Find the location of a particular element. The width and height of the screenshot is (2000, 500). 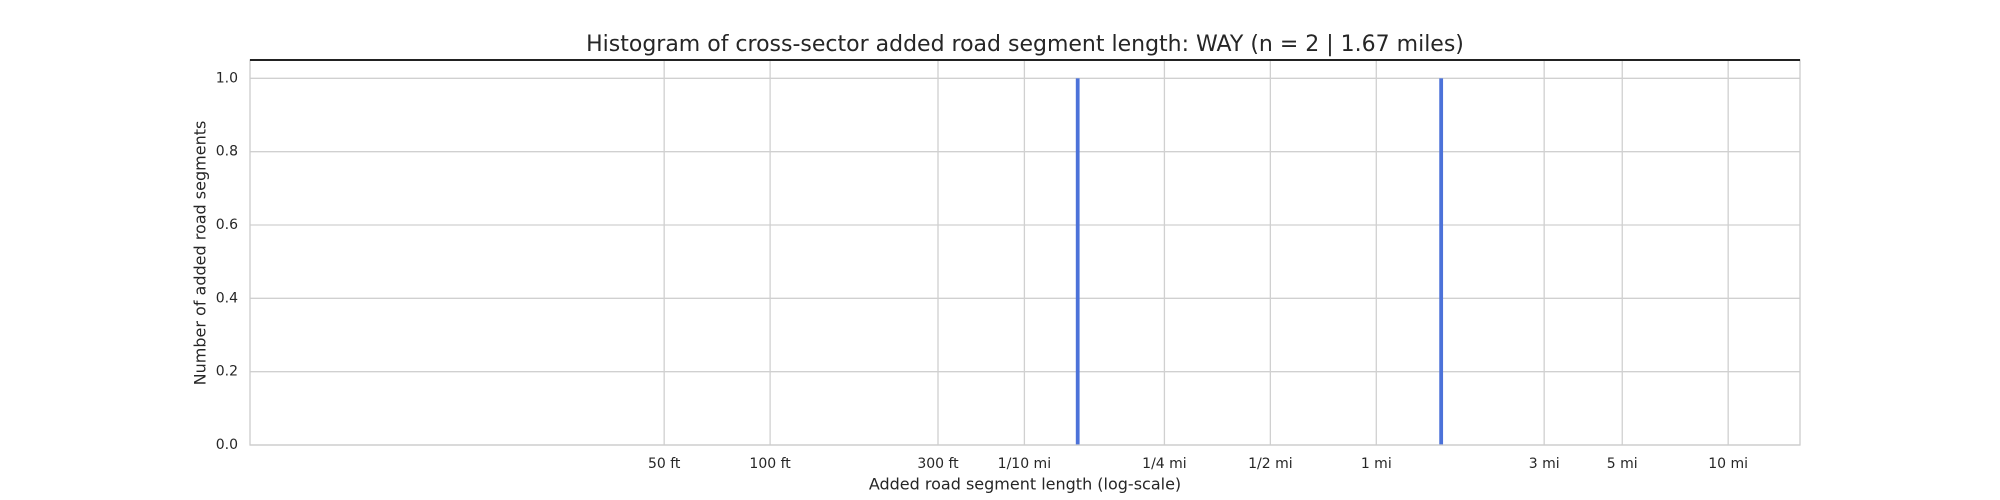

y-tick-label: 0.6 is located at coordinates (227, 225).